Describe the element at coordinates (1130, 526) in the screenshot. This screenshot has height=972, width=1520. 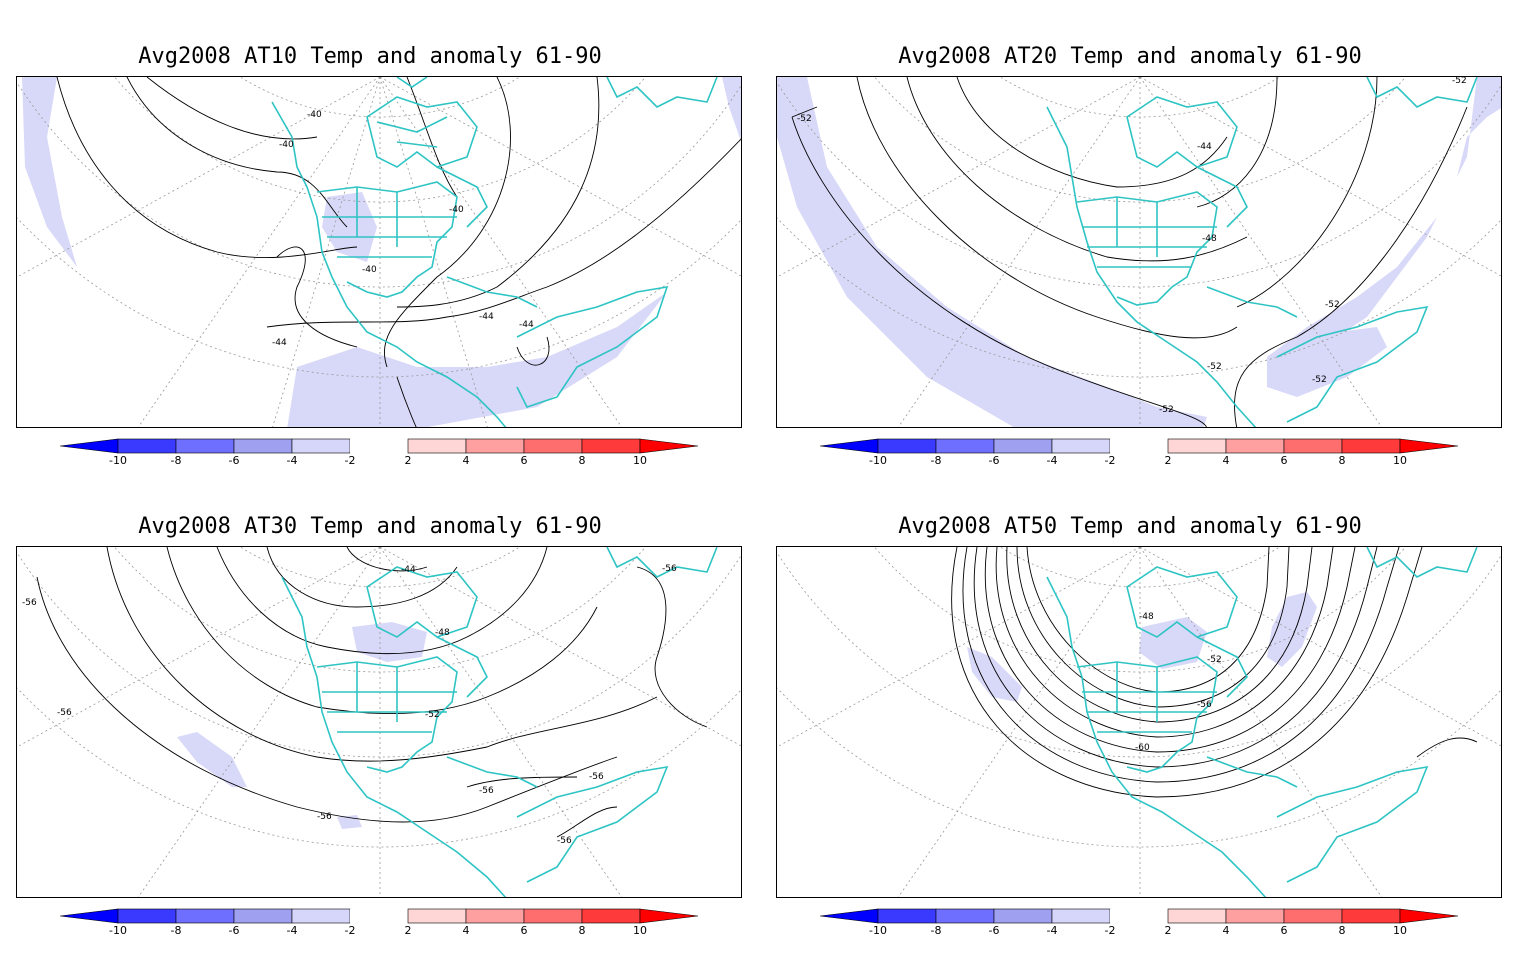
I see `panel-title: Avg2008 AT50 Temp and anomaly 61-90` at that location.